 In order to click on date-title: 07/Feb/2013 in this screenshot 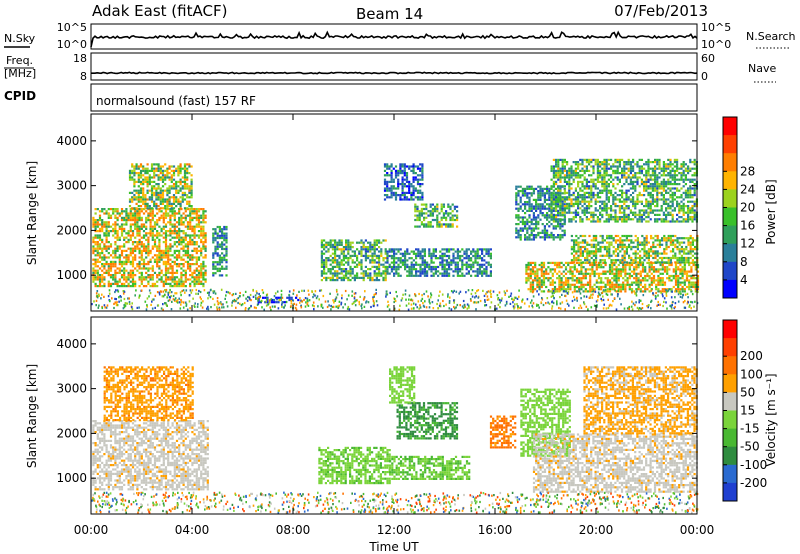, I will do `click(661, 11)`.